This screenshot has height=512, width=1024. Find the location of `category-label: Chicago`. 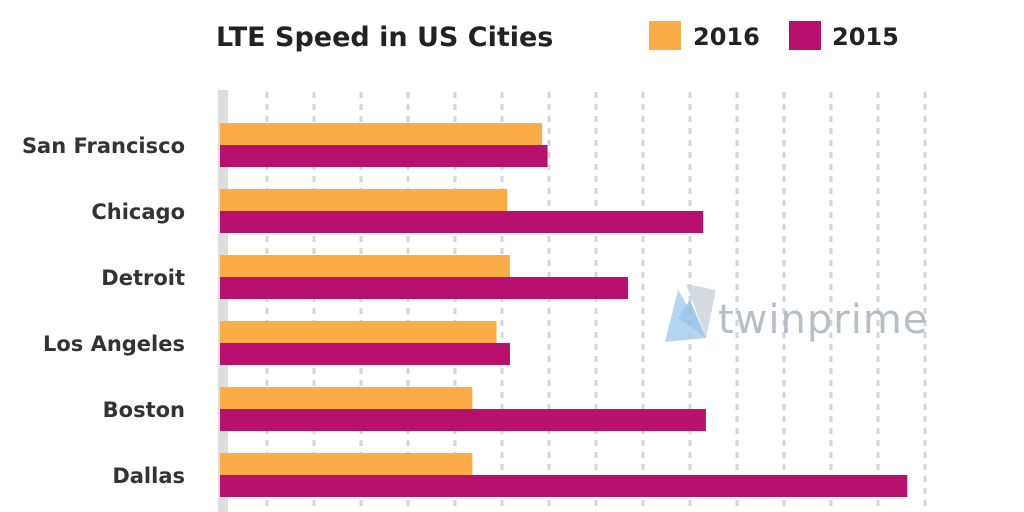

category-label: Chicago is located at coordinates (138, 212).